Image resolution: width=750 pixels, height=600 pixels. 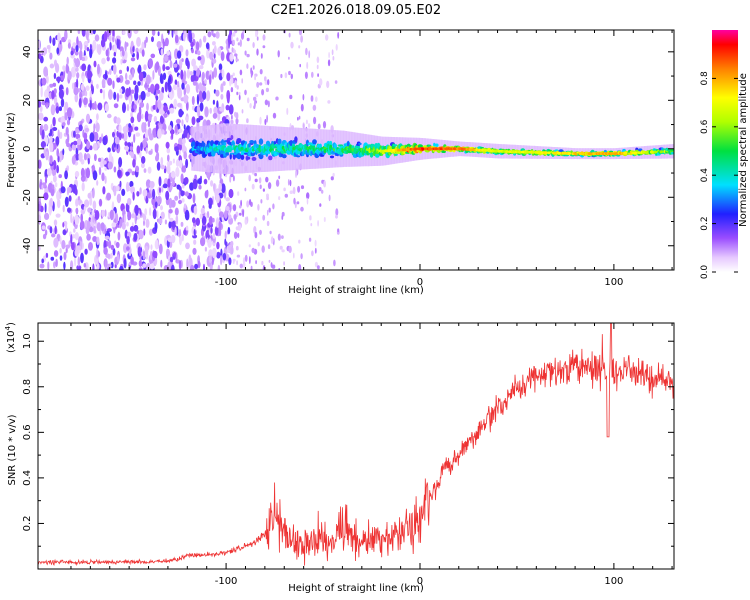 I want to click on colorbar-gradient, so click(x=725, y=151).